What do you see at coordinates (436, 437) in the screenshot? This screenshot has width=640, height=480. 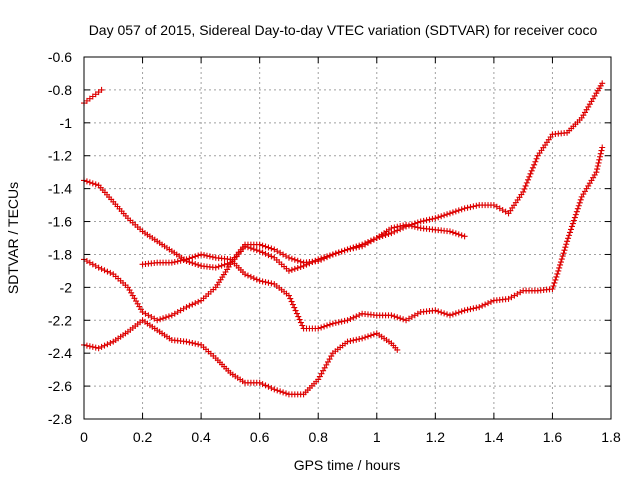 I see `x-tick-label: 1.2` at bounding box center [436, 437].